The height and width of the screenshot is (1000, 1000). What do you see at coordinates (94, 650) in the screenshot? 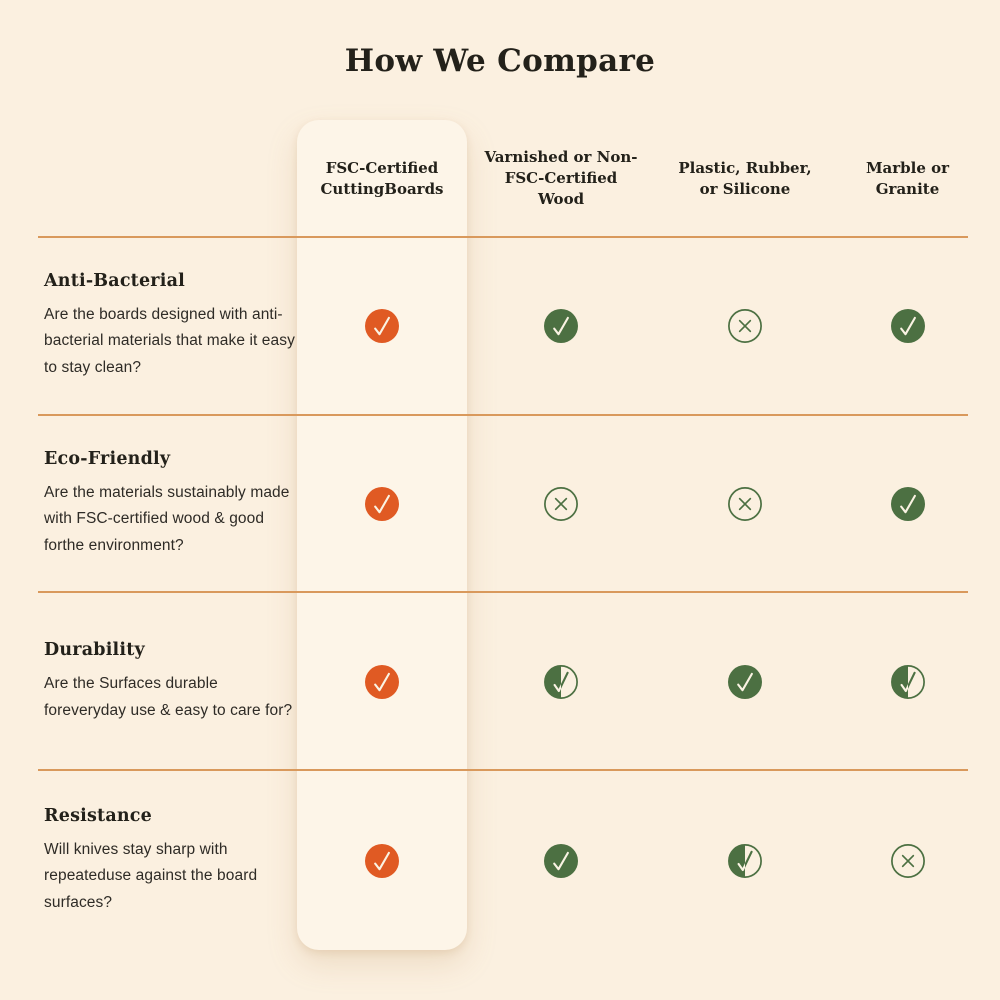
I see `row-title: Durability` at bounding box center [94, 650].